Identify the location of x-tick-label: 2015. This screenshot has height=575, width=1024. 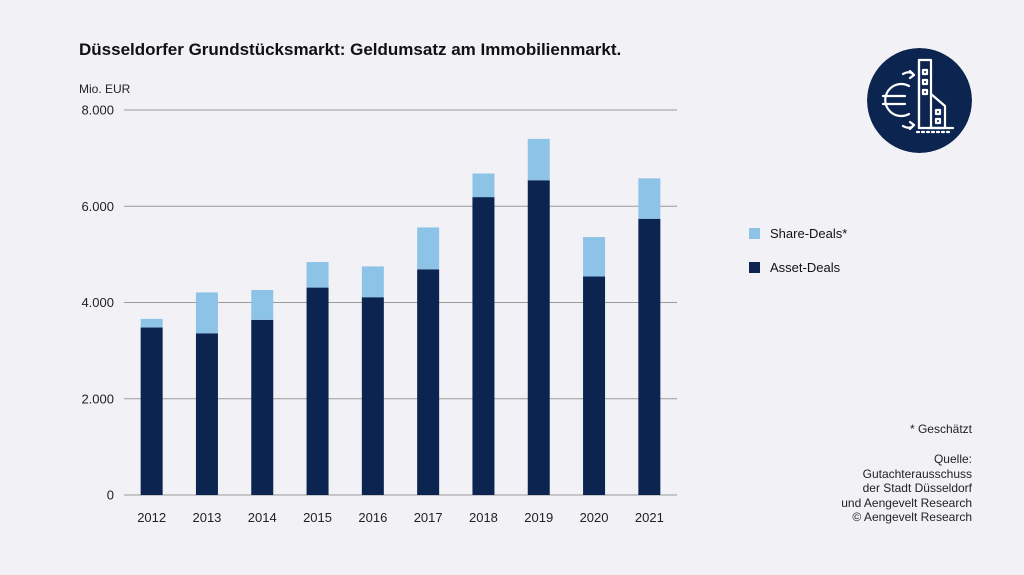
(317, 517).